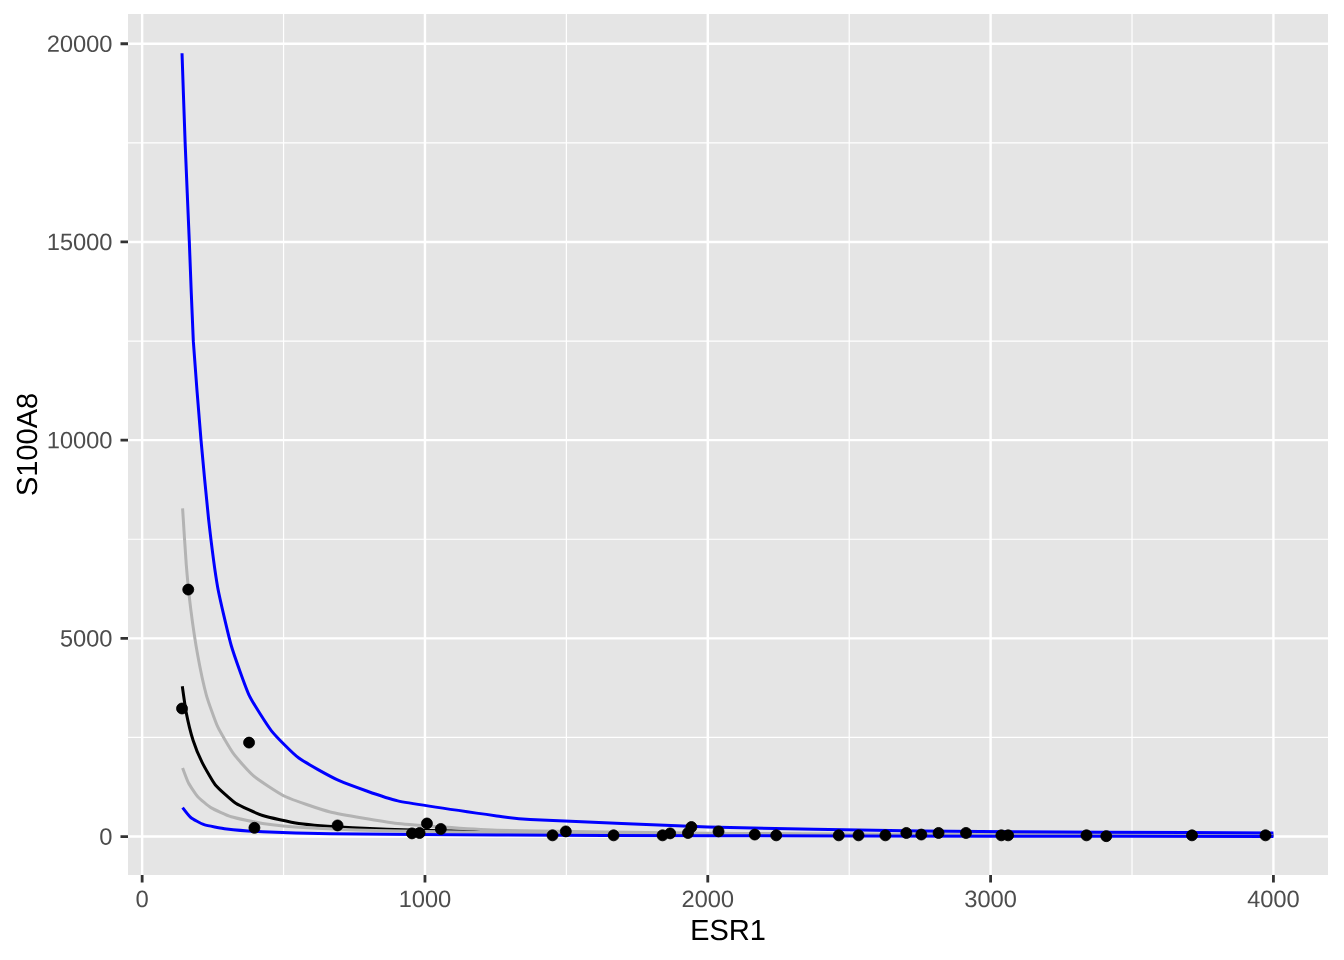  I want to click on y-tick-label: 5000, so click(86, 638).